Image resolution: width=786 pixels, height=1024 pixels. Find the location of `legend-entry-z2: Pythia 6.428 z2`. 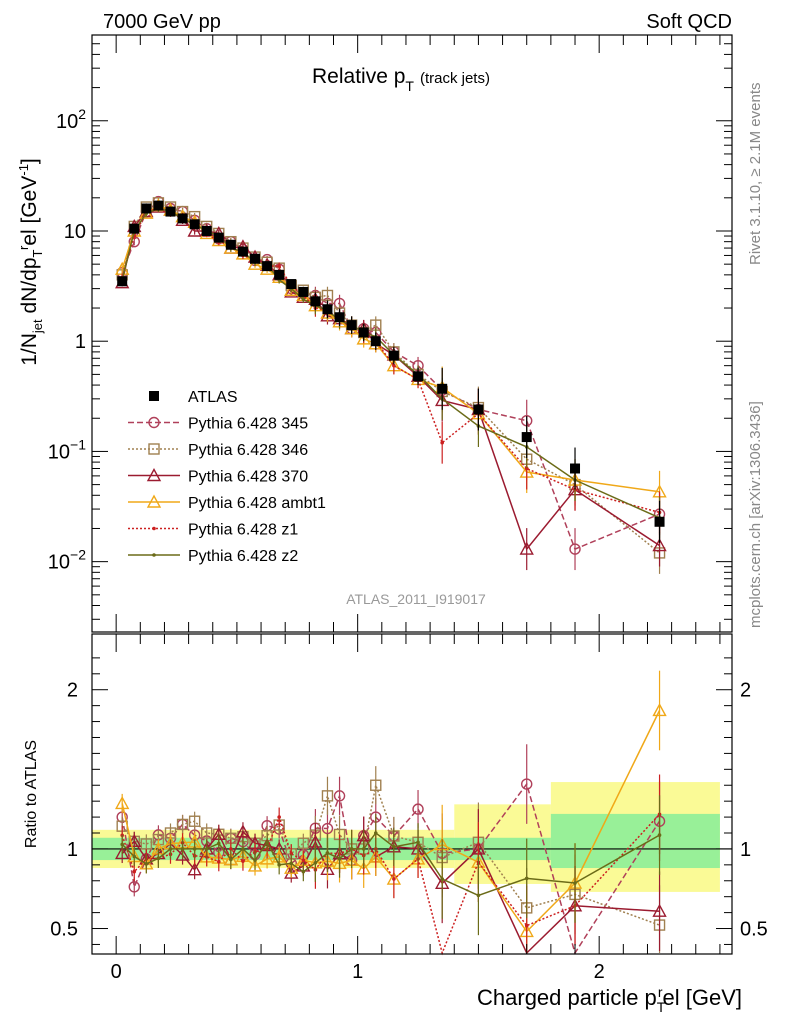

legend-entry-z2: Pythia 6.428 z2 is located at coordinates (213, 556).